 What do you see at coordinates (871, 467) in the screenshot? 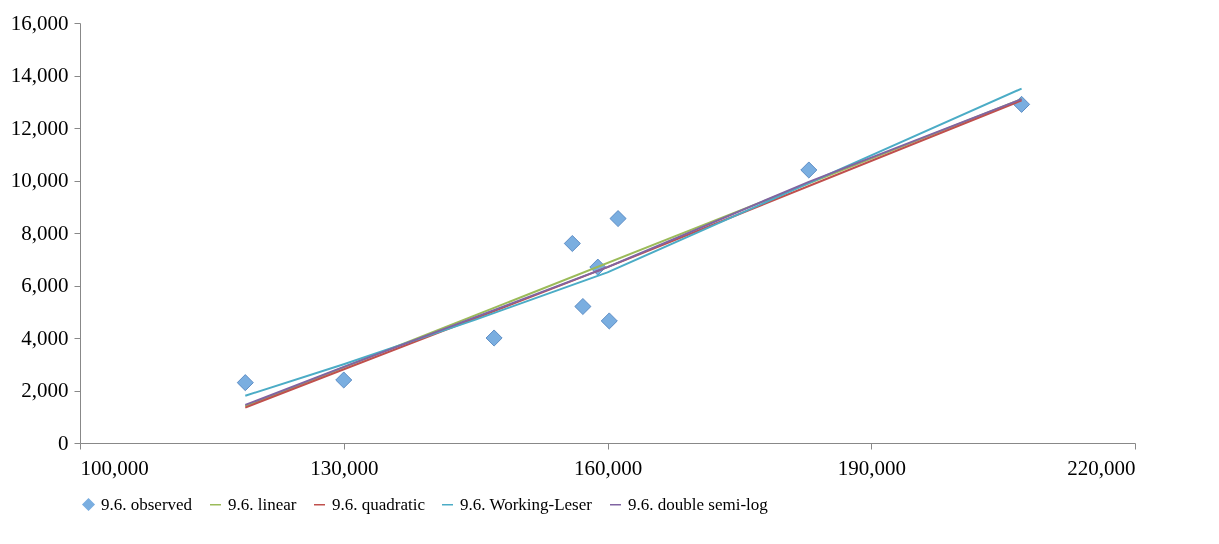
I see `x-tick-label: 190,000` at bounding box center [871, 467].